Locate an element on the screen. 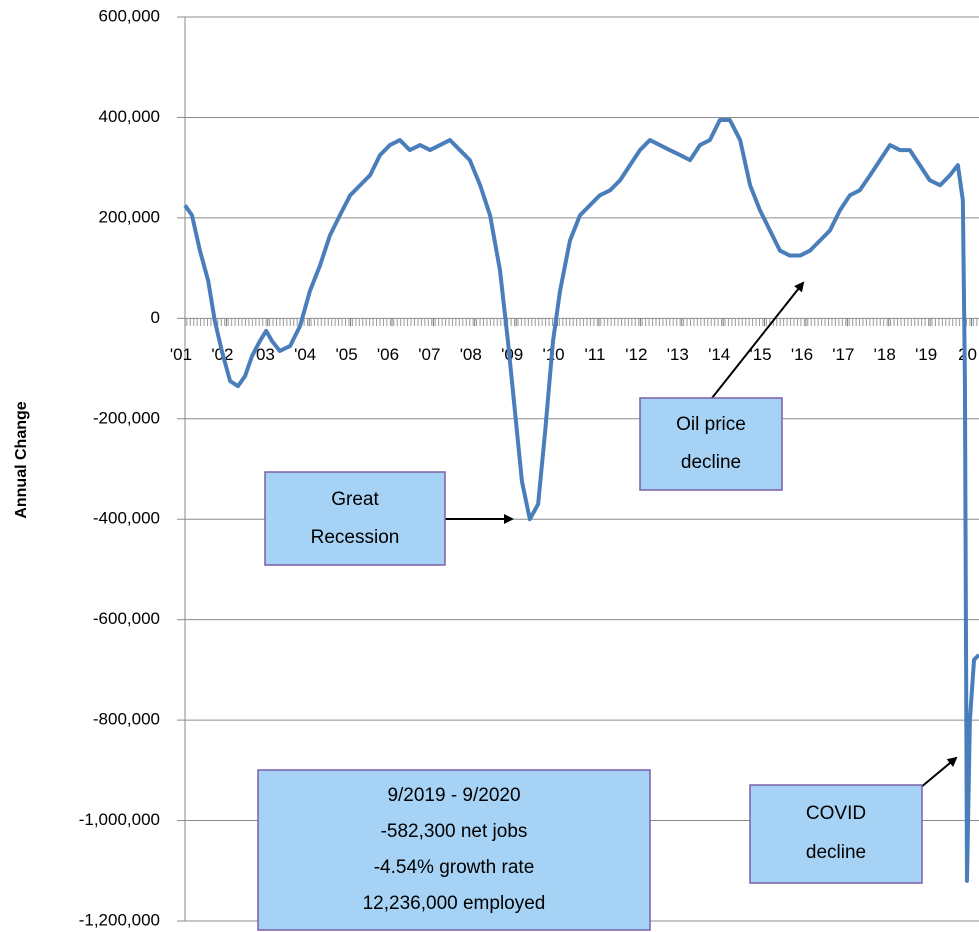 This screenshot has height=932, width=979. x-tick-label: '09 is located at coordinates (512, 354).